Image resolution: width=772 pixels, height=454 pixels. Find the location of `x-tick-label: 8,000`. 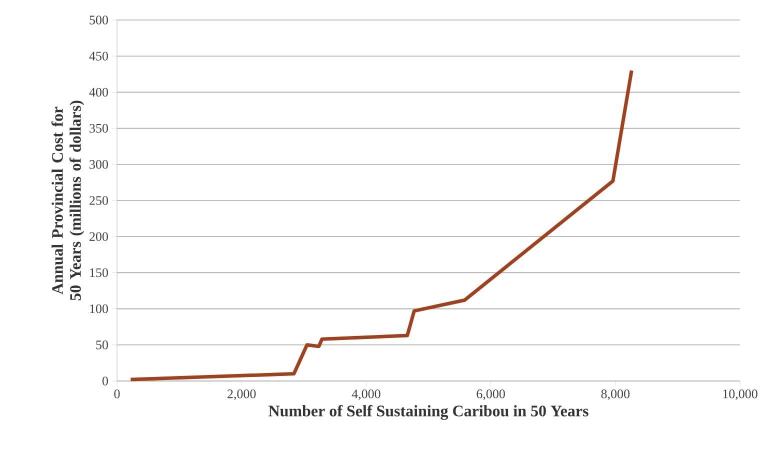

x-tick-label: 8,000 is located at coordinates (615, 395).